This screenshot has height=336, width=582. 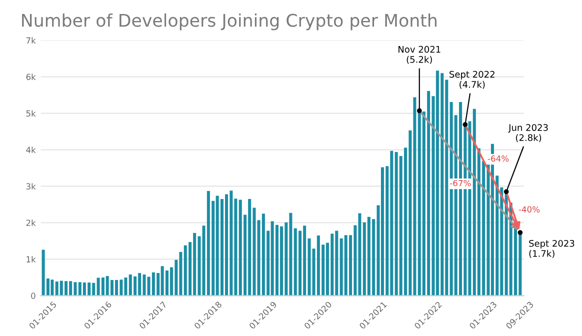 I want to click on annotation: -40%, so click(x=529, y=209).